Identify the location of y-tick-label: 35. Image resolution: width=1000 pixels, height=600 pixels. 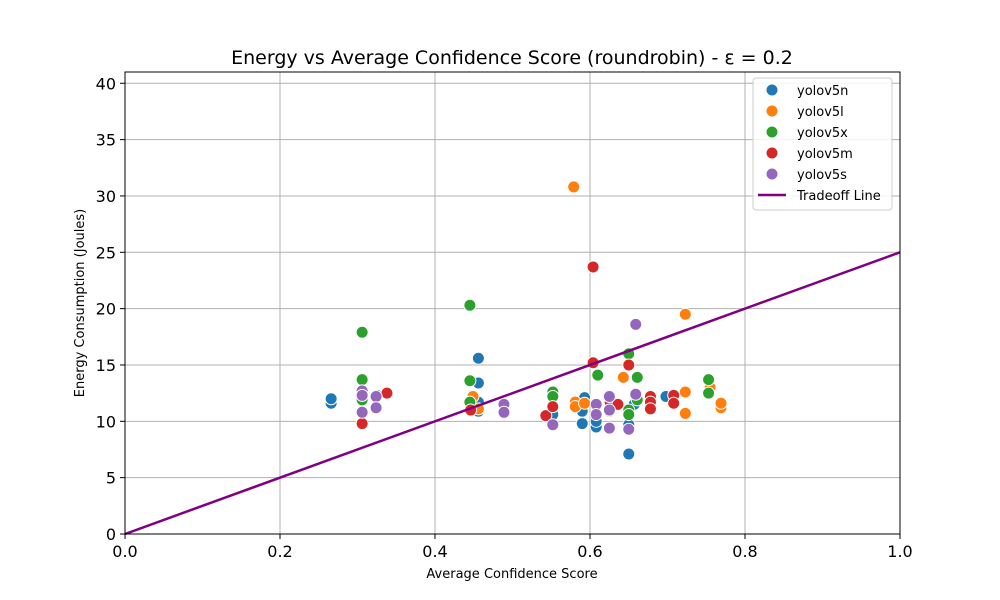
(106, 140).